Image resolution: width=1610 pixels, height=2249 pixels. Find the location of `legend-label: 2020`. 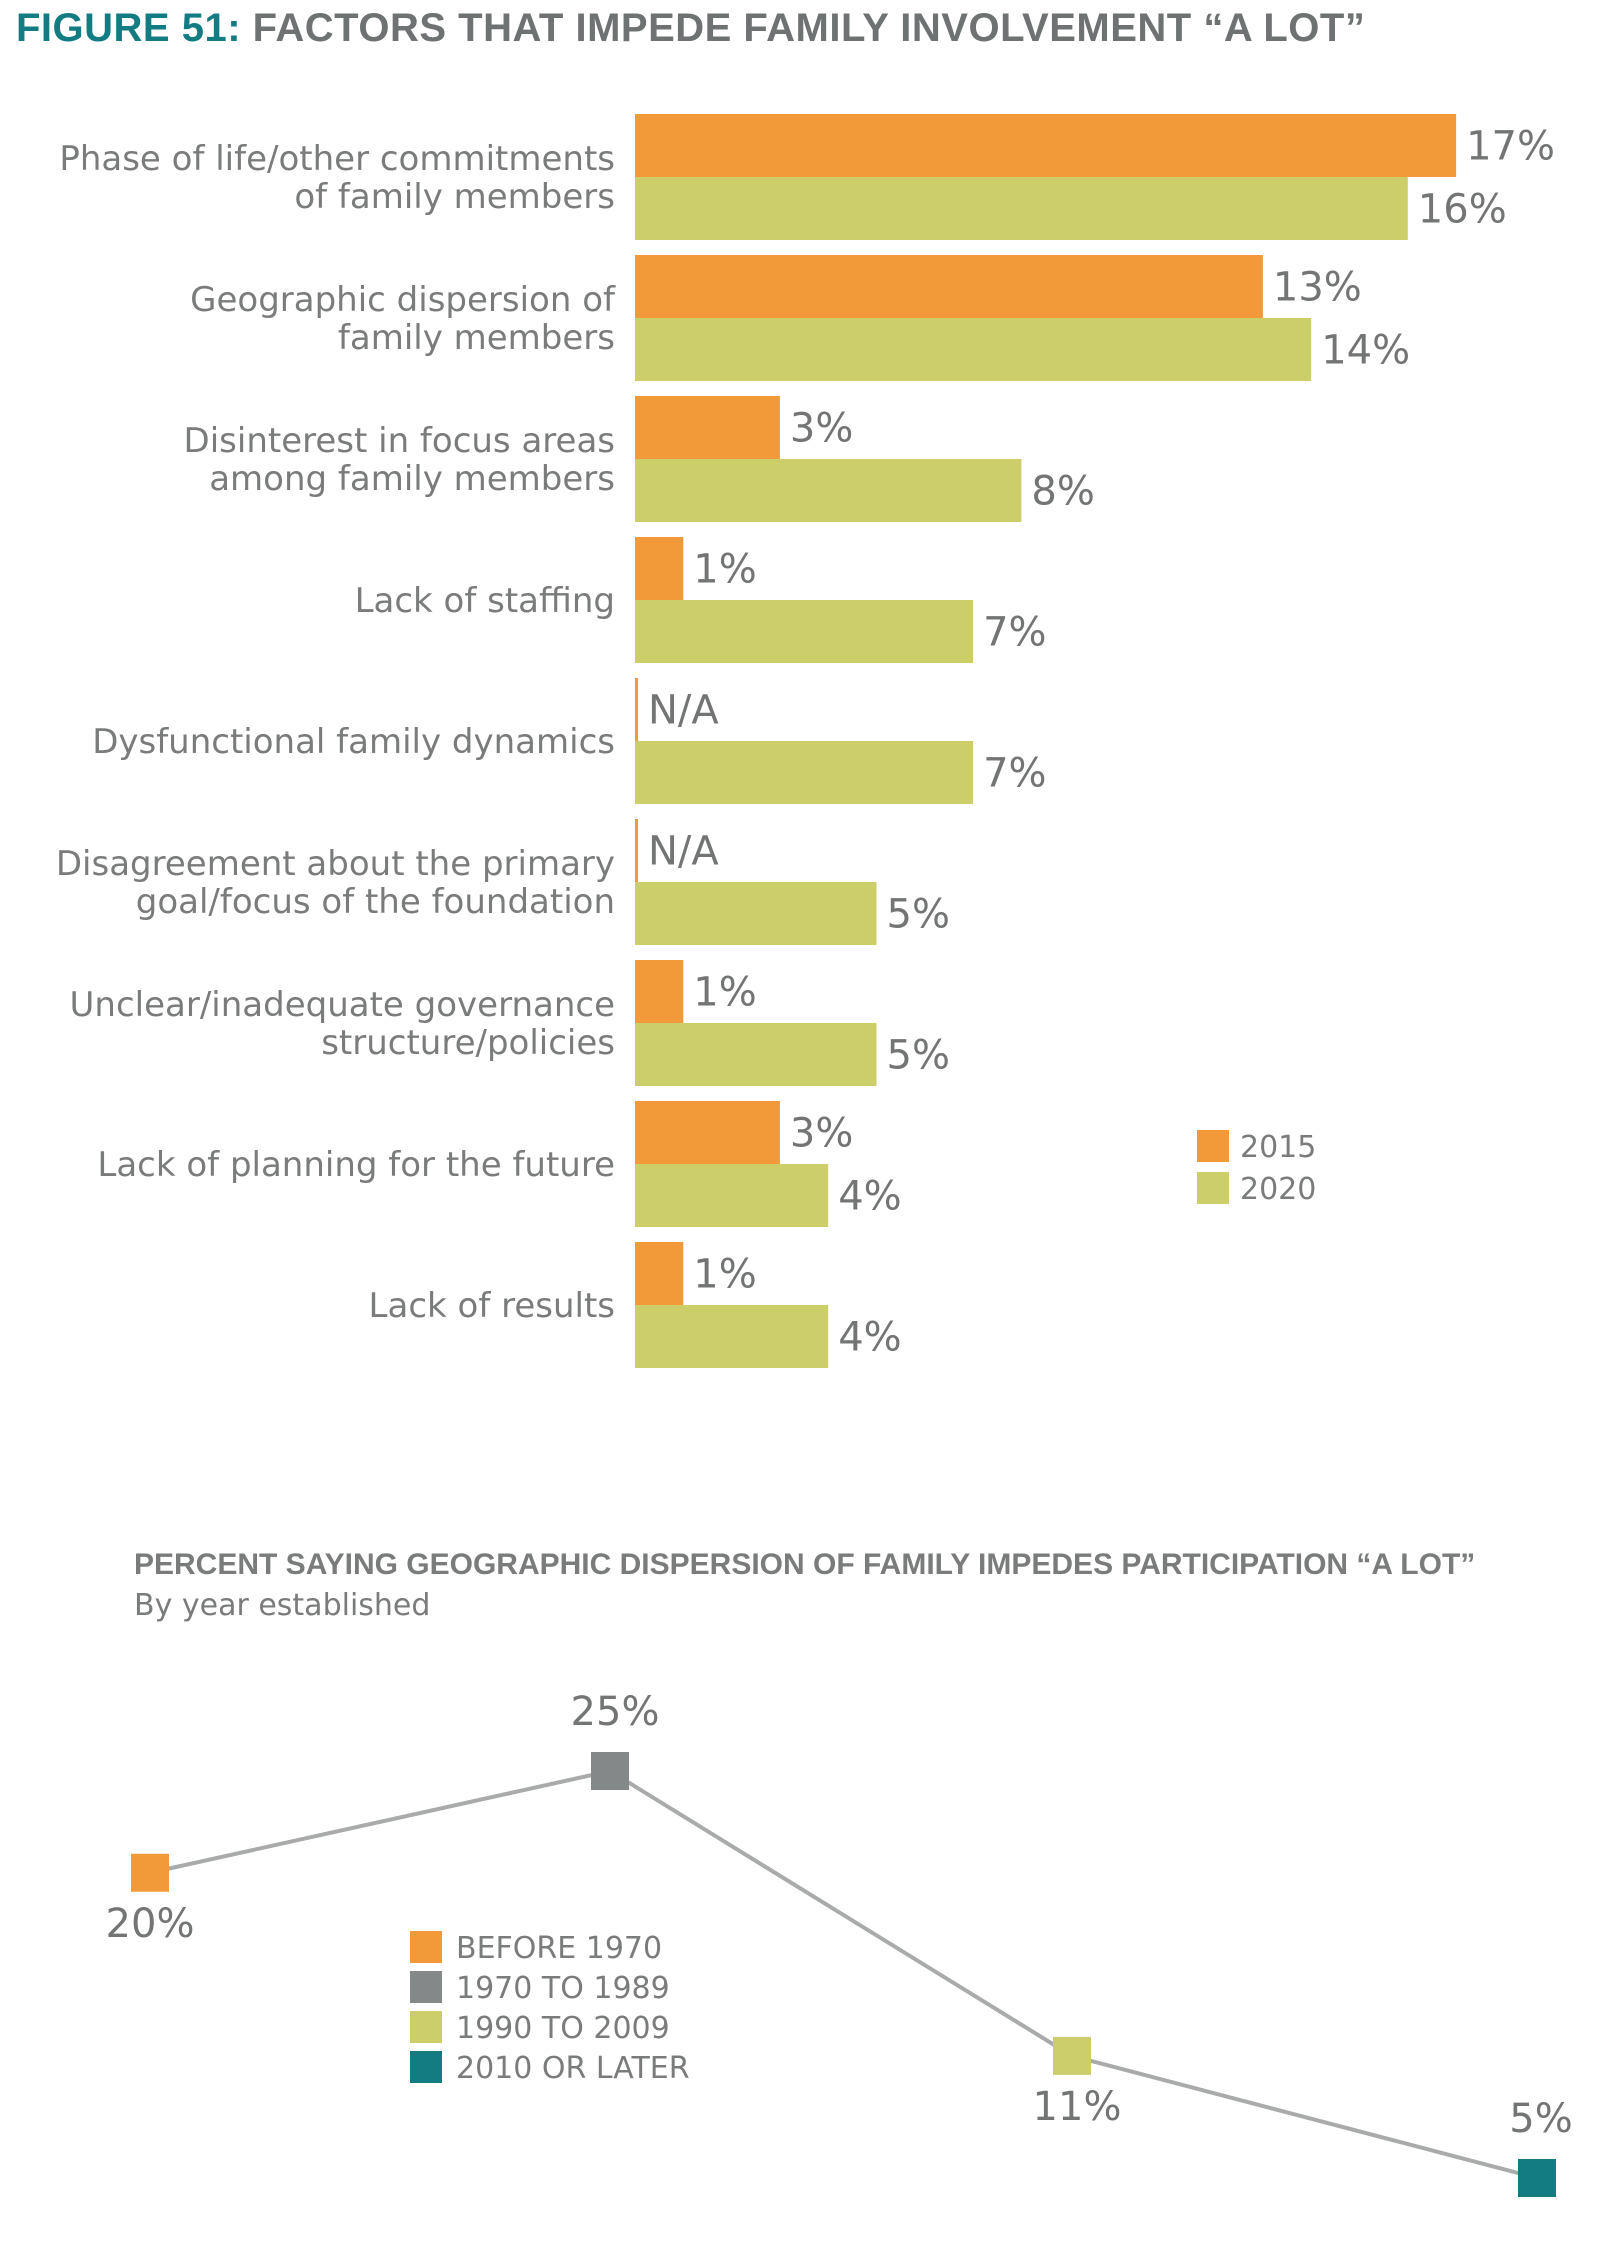

legend-label: 2020 is located at coordinates (1278, 1189).